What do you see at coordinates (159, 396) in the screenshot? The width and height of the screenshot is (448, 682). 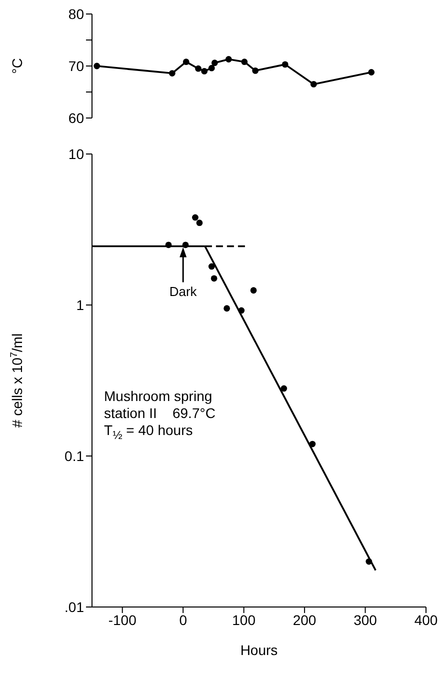 I see `annotation: Mushroom spring` at bounding box center [159, 396].